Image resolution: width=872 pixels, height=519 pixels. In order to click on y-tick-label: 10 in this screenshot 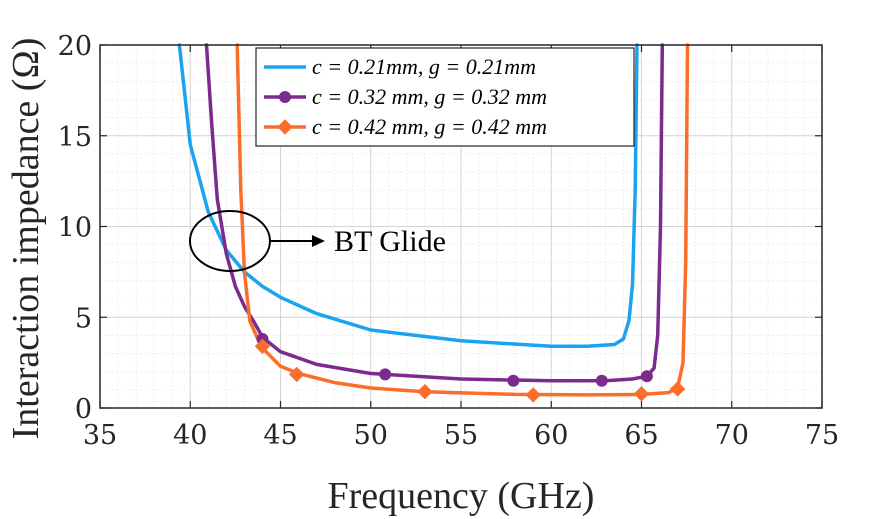, I will do `click(75, 228)`.